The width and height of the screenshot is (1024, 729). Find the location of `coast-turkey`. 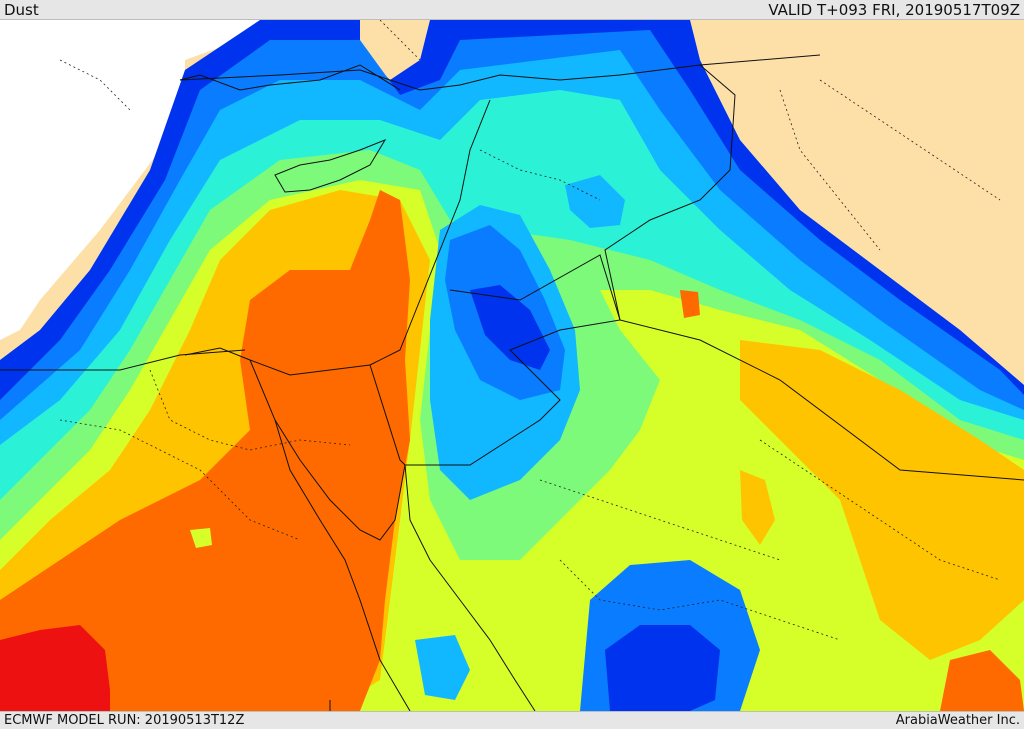

coast-turkey is located at coordinates (290, 77).